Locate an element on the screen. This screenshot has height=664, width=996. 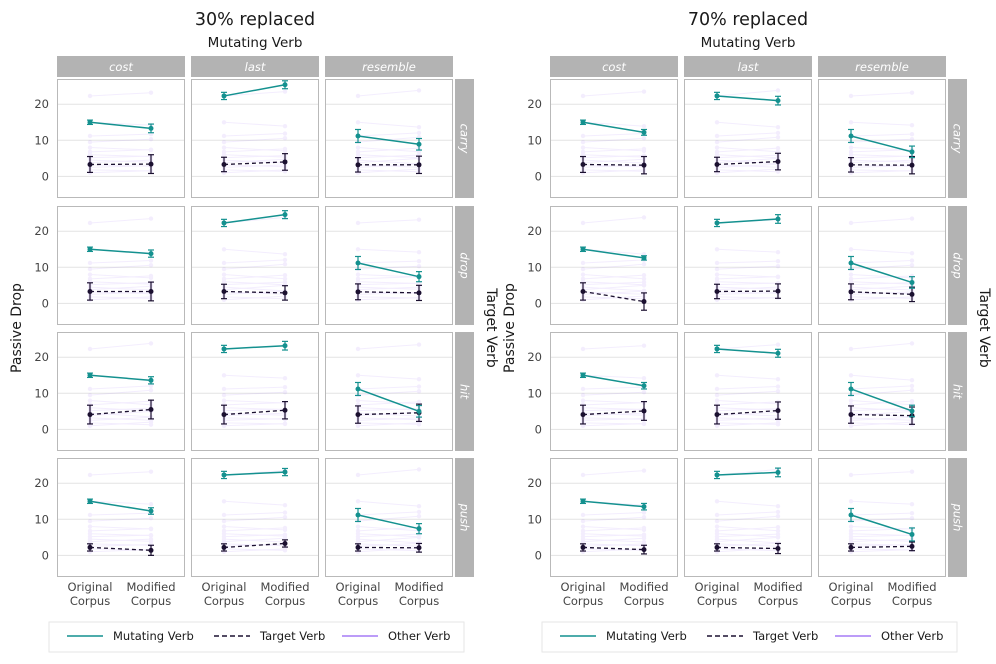
column-strip-label: resemble is located at coordinates (882, 67).